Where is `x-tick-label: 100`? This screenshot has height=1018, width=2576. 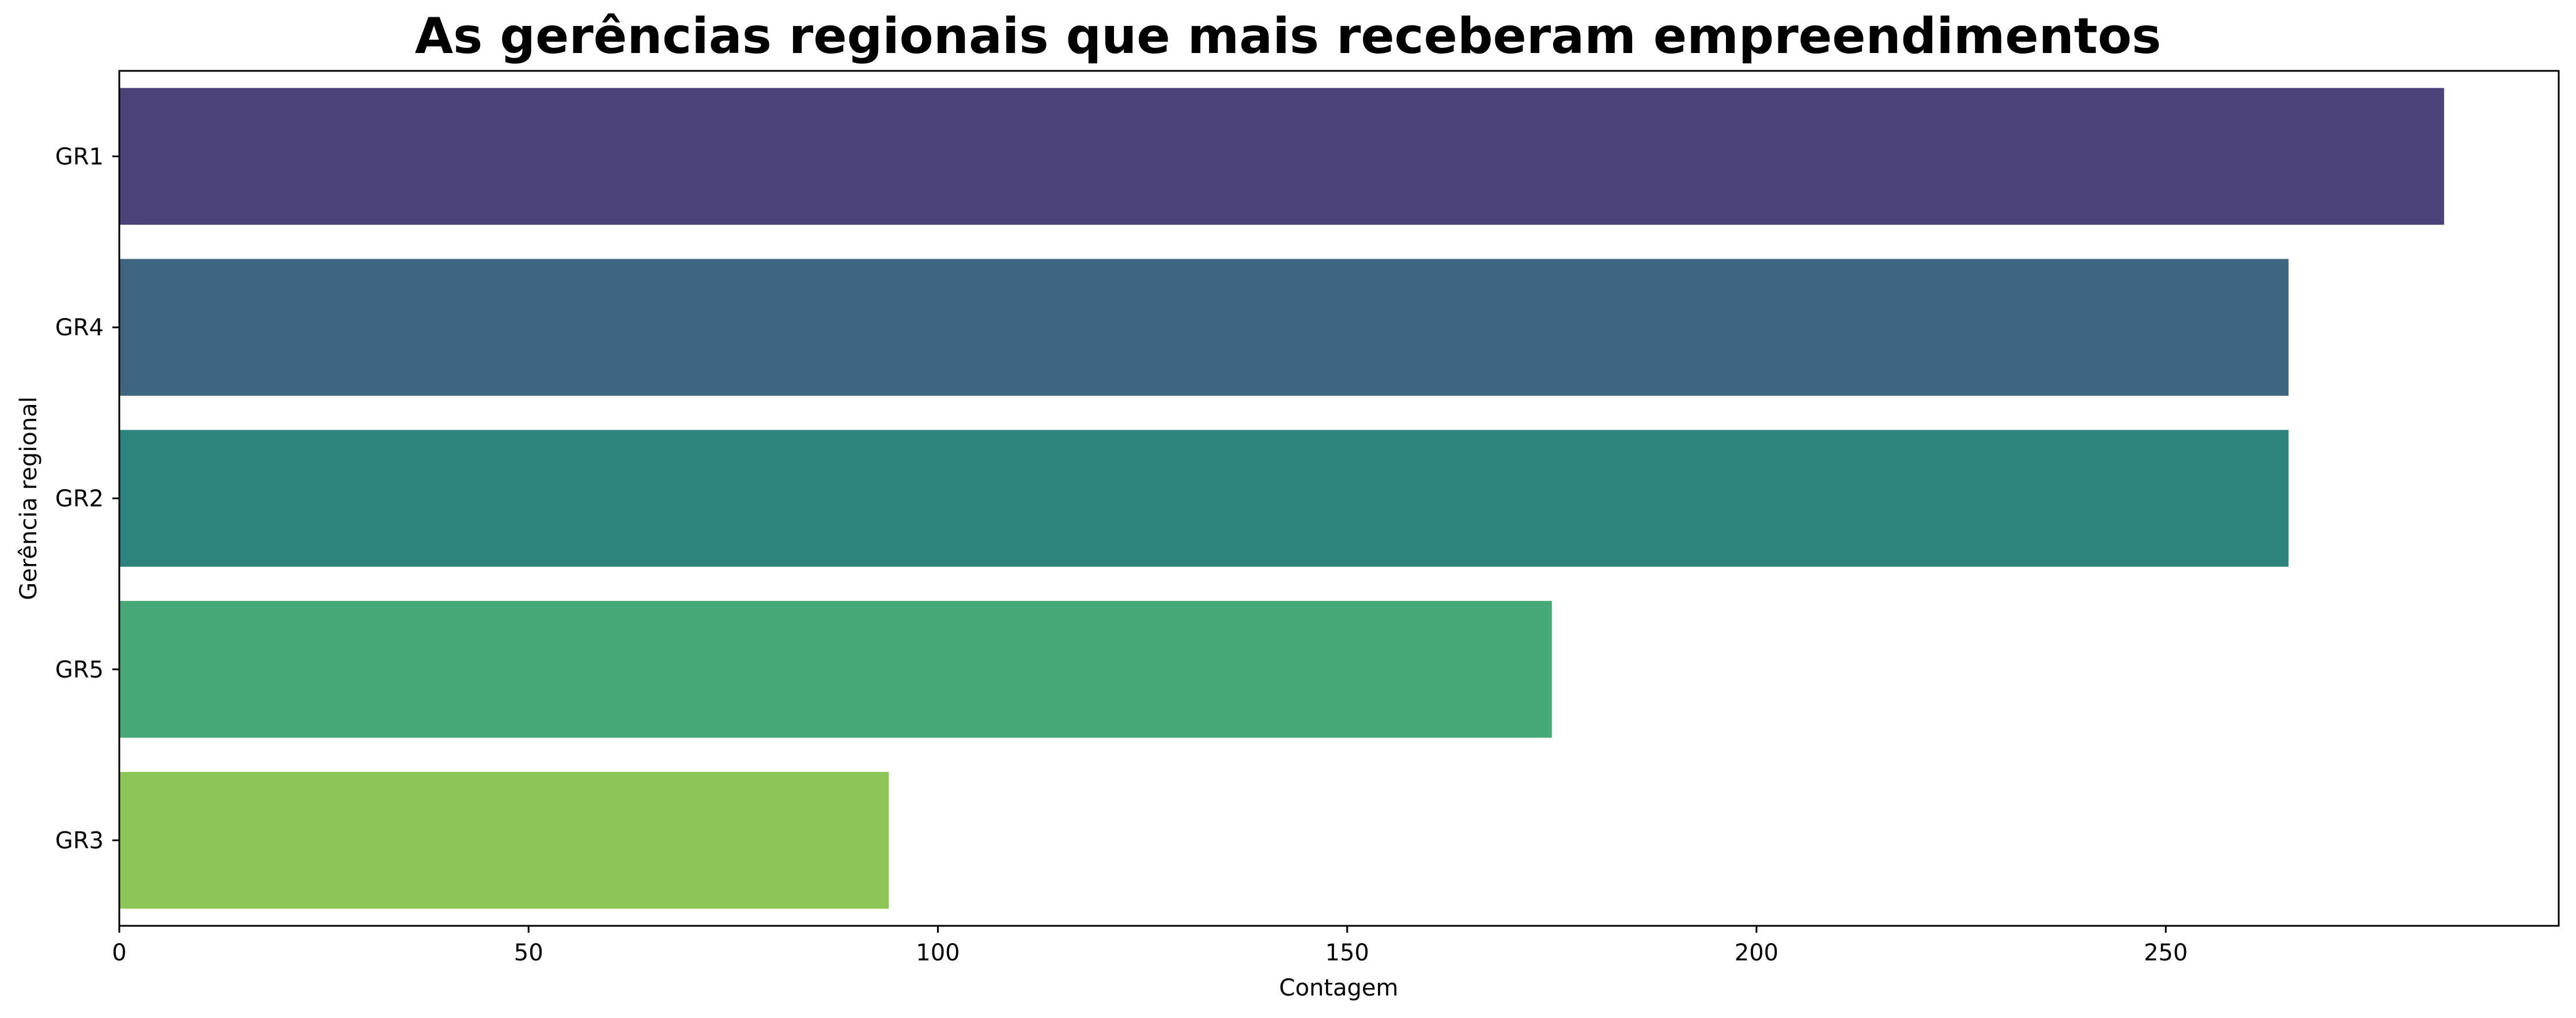
x-tick-label: 100 is located at coordinates (938, 953).